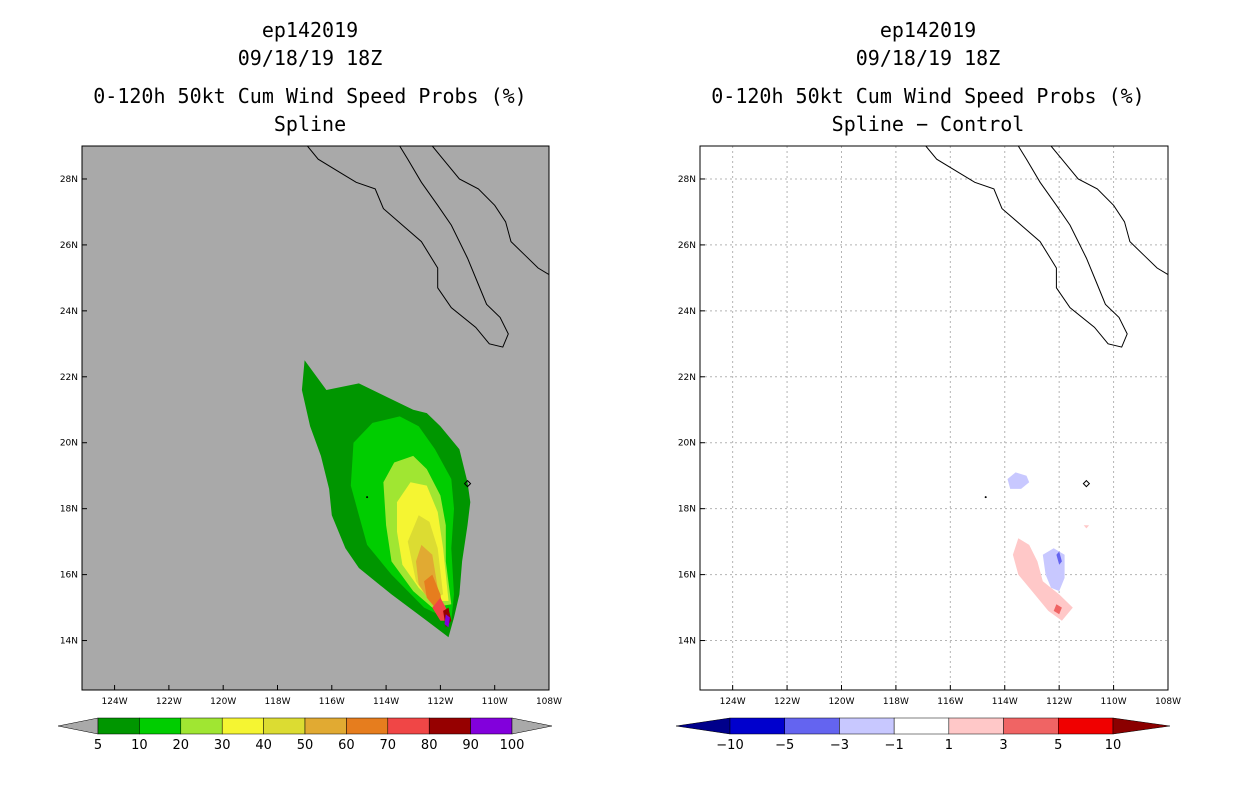 Image resolution: width=1236 pixels, height=800 pixels. What do you see at coordinates (729, 745) in the screenshot?
I see `colorbar-label: −10` at bounding box center [729, 745].